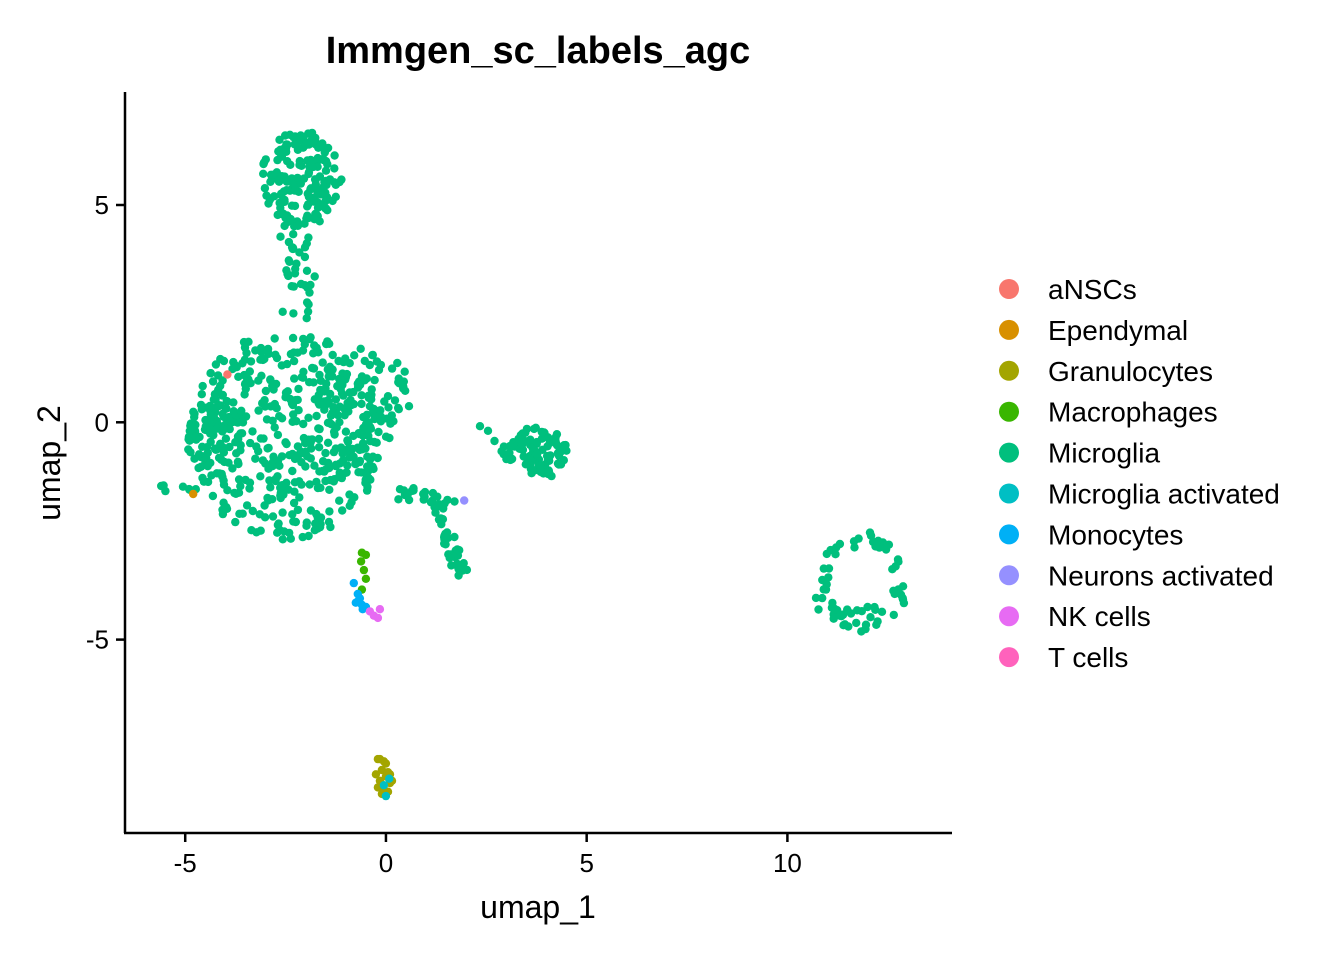 The height and width of the screenshot is (960, 1344). I want to click on legend-key-t-cells, so click(1009, 657).